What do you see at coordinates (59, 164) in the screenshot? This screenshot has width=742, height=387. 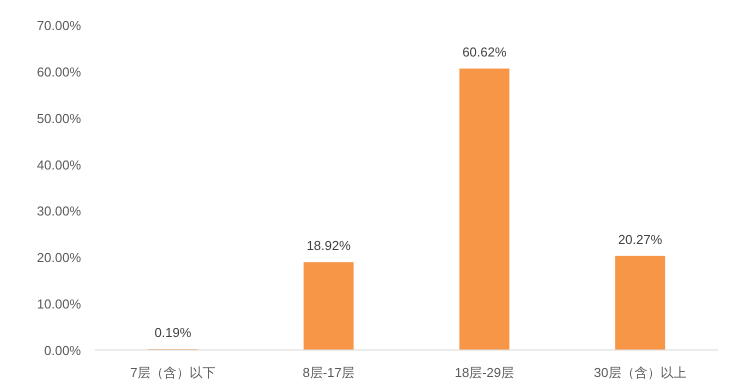 I see `y-tick-label: 40.00%` at bounding box center [59, 164].